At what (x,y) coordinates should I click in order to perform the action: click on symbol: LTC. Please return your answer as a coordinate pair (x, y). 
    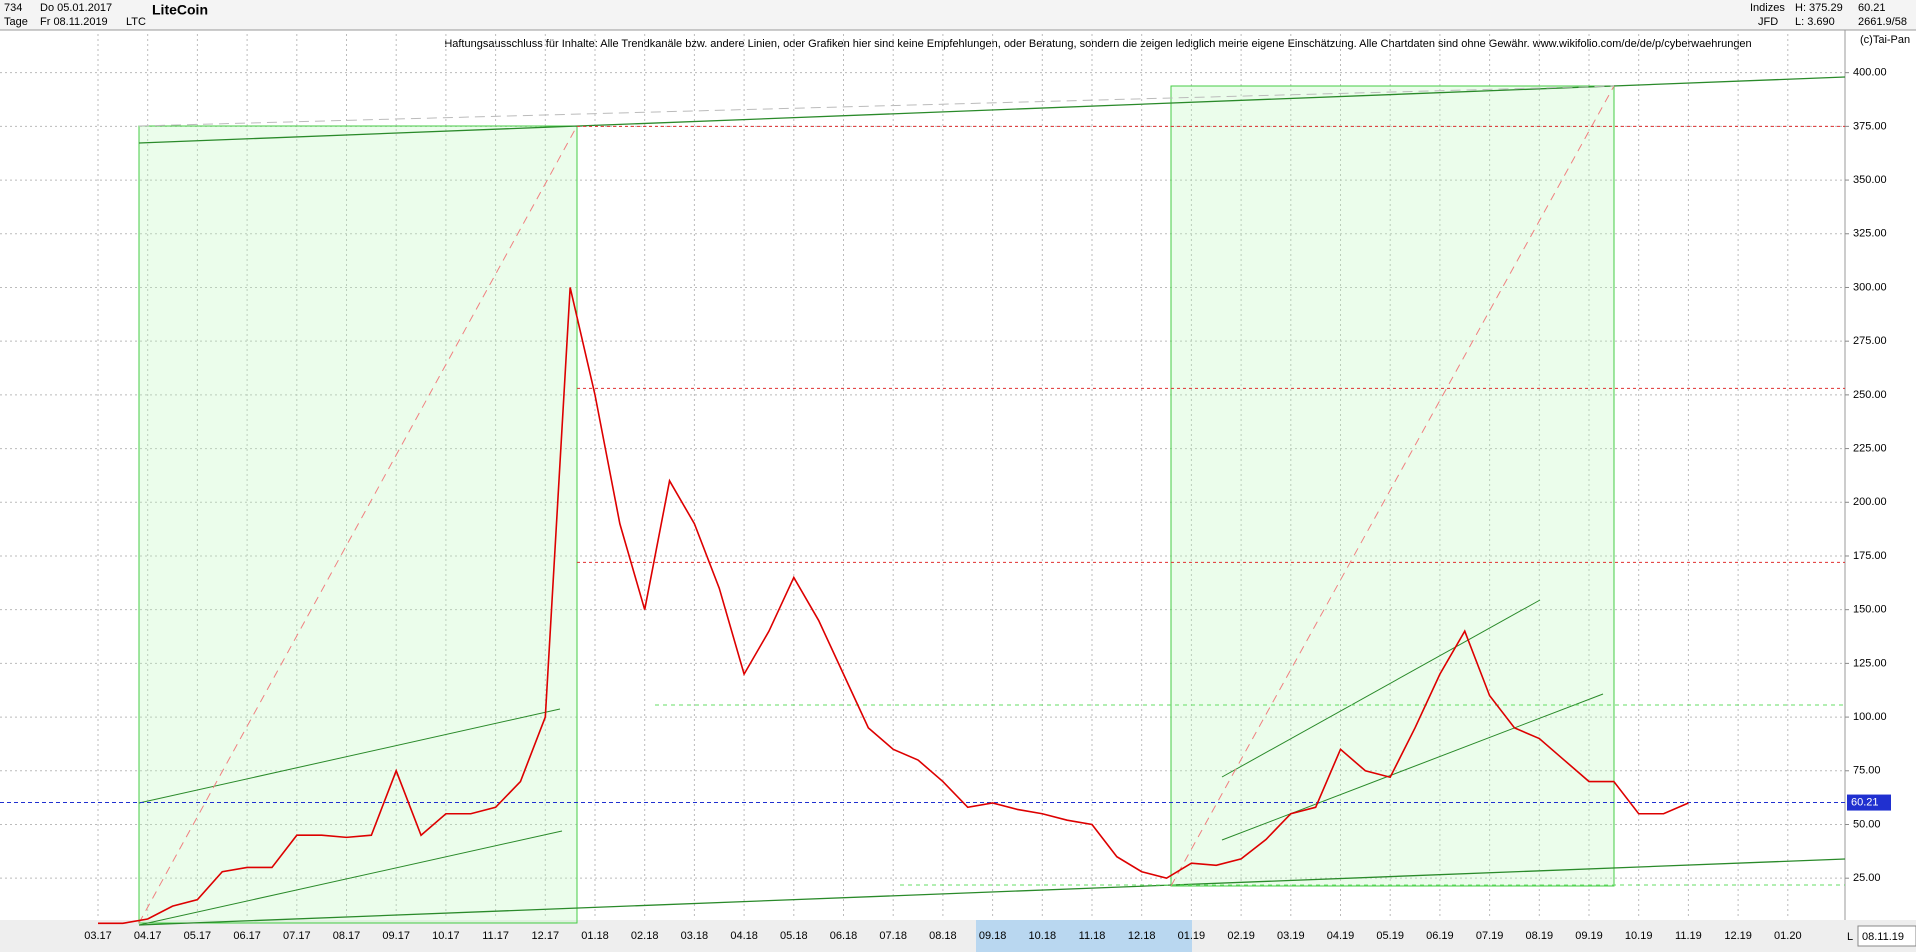
    Looking at the image, I should click on (136, 22).